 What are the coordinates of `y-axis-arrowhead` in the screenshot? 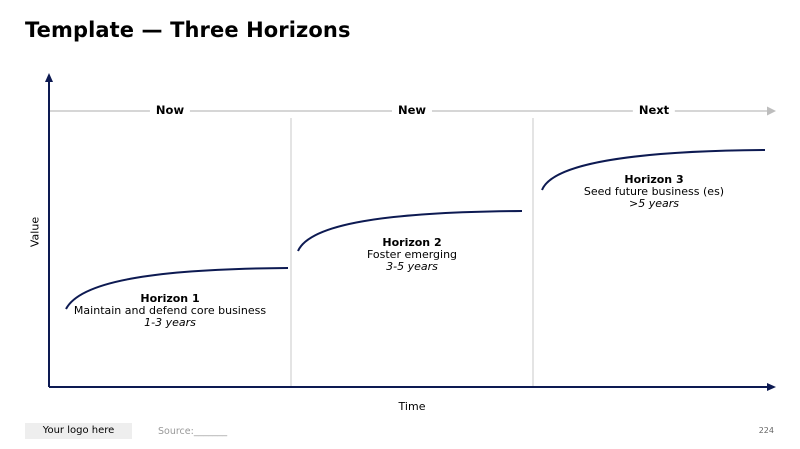 It's located at (49, 77).